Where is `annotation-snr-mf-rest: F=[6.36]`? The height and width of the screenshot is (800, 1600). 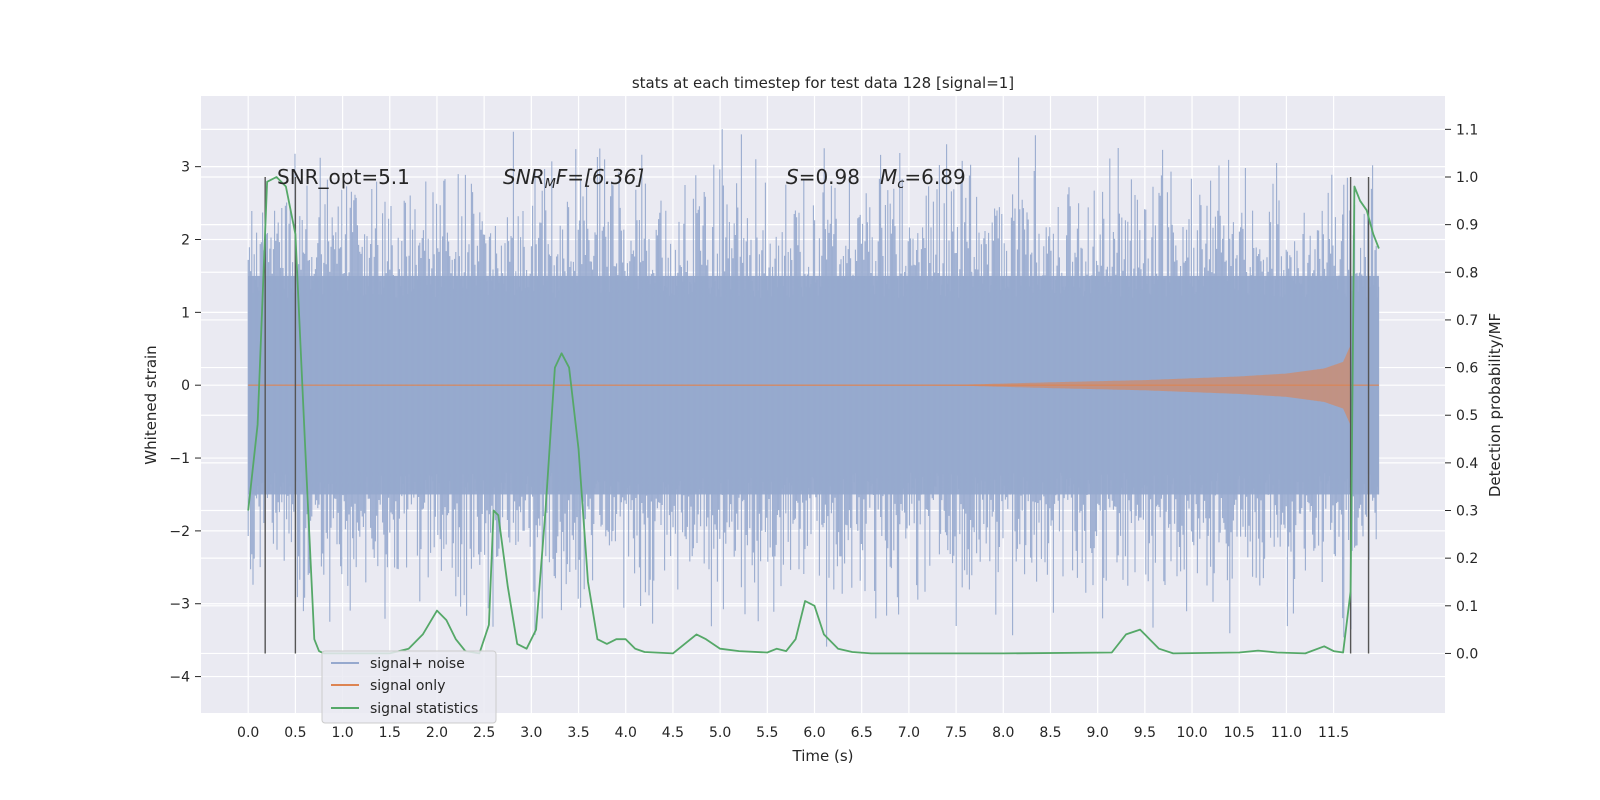
annotation-snr-mf-rest: F=[6.36] is located at coordinates (600, 177).